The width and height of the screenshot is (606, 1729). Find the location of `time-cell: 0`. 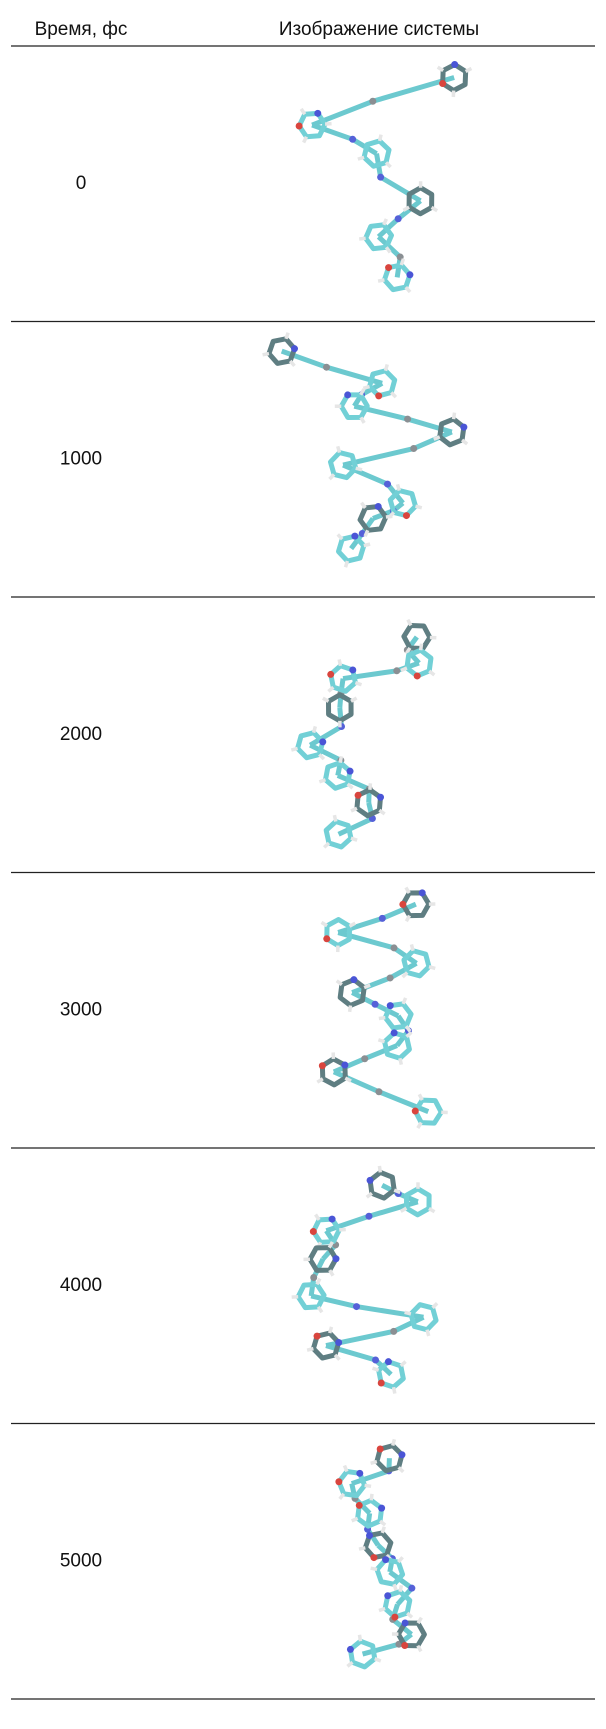

time-cell: 0 is located at coordinates (81, 183).